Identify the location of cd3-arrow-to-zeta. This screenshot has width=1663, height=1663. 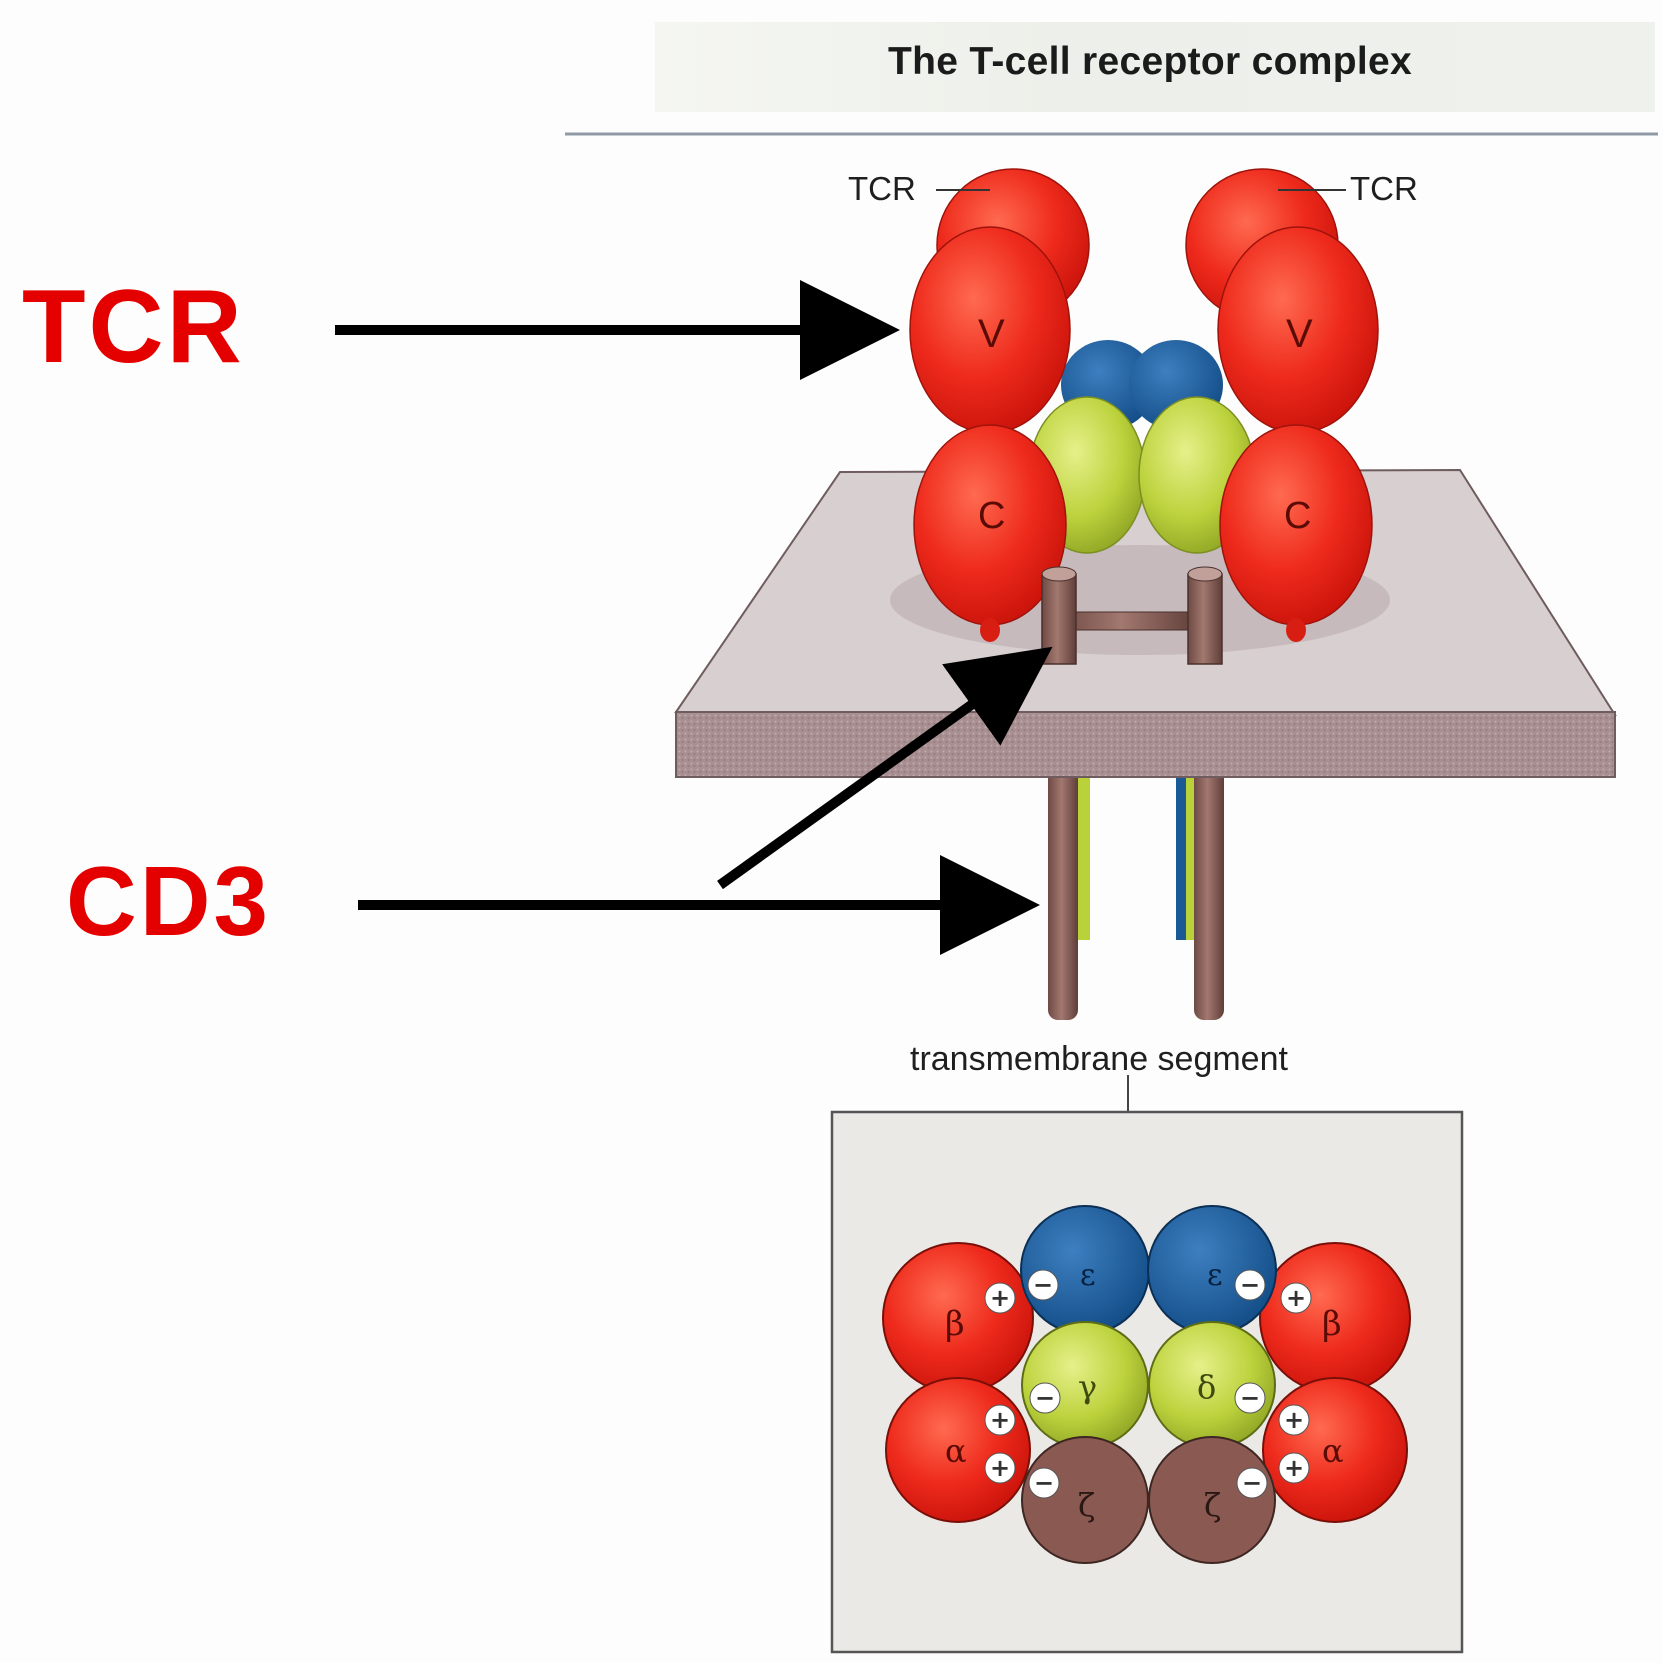
(885, 768).